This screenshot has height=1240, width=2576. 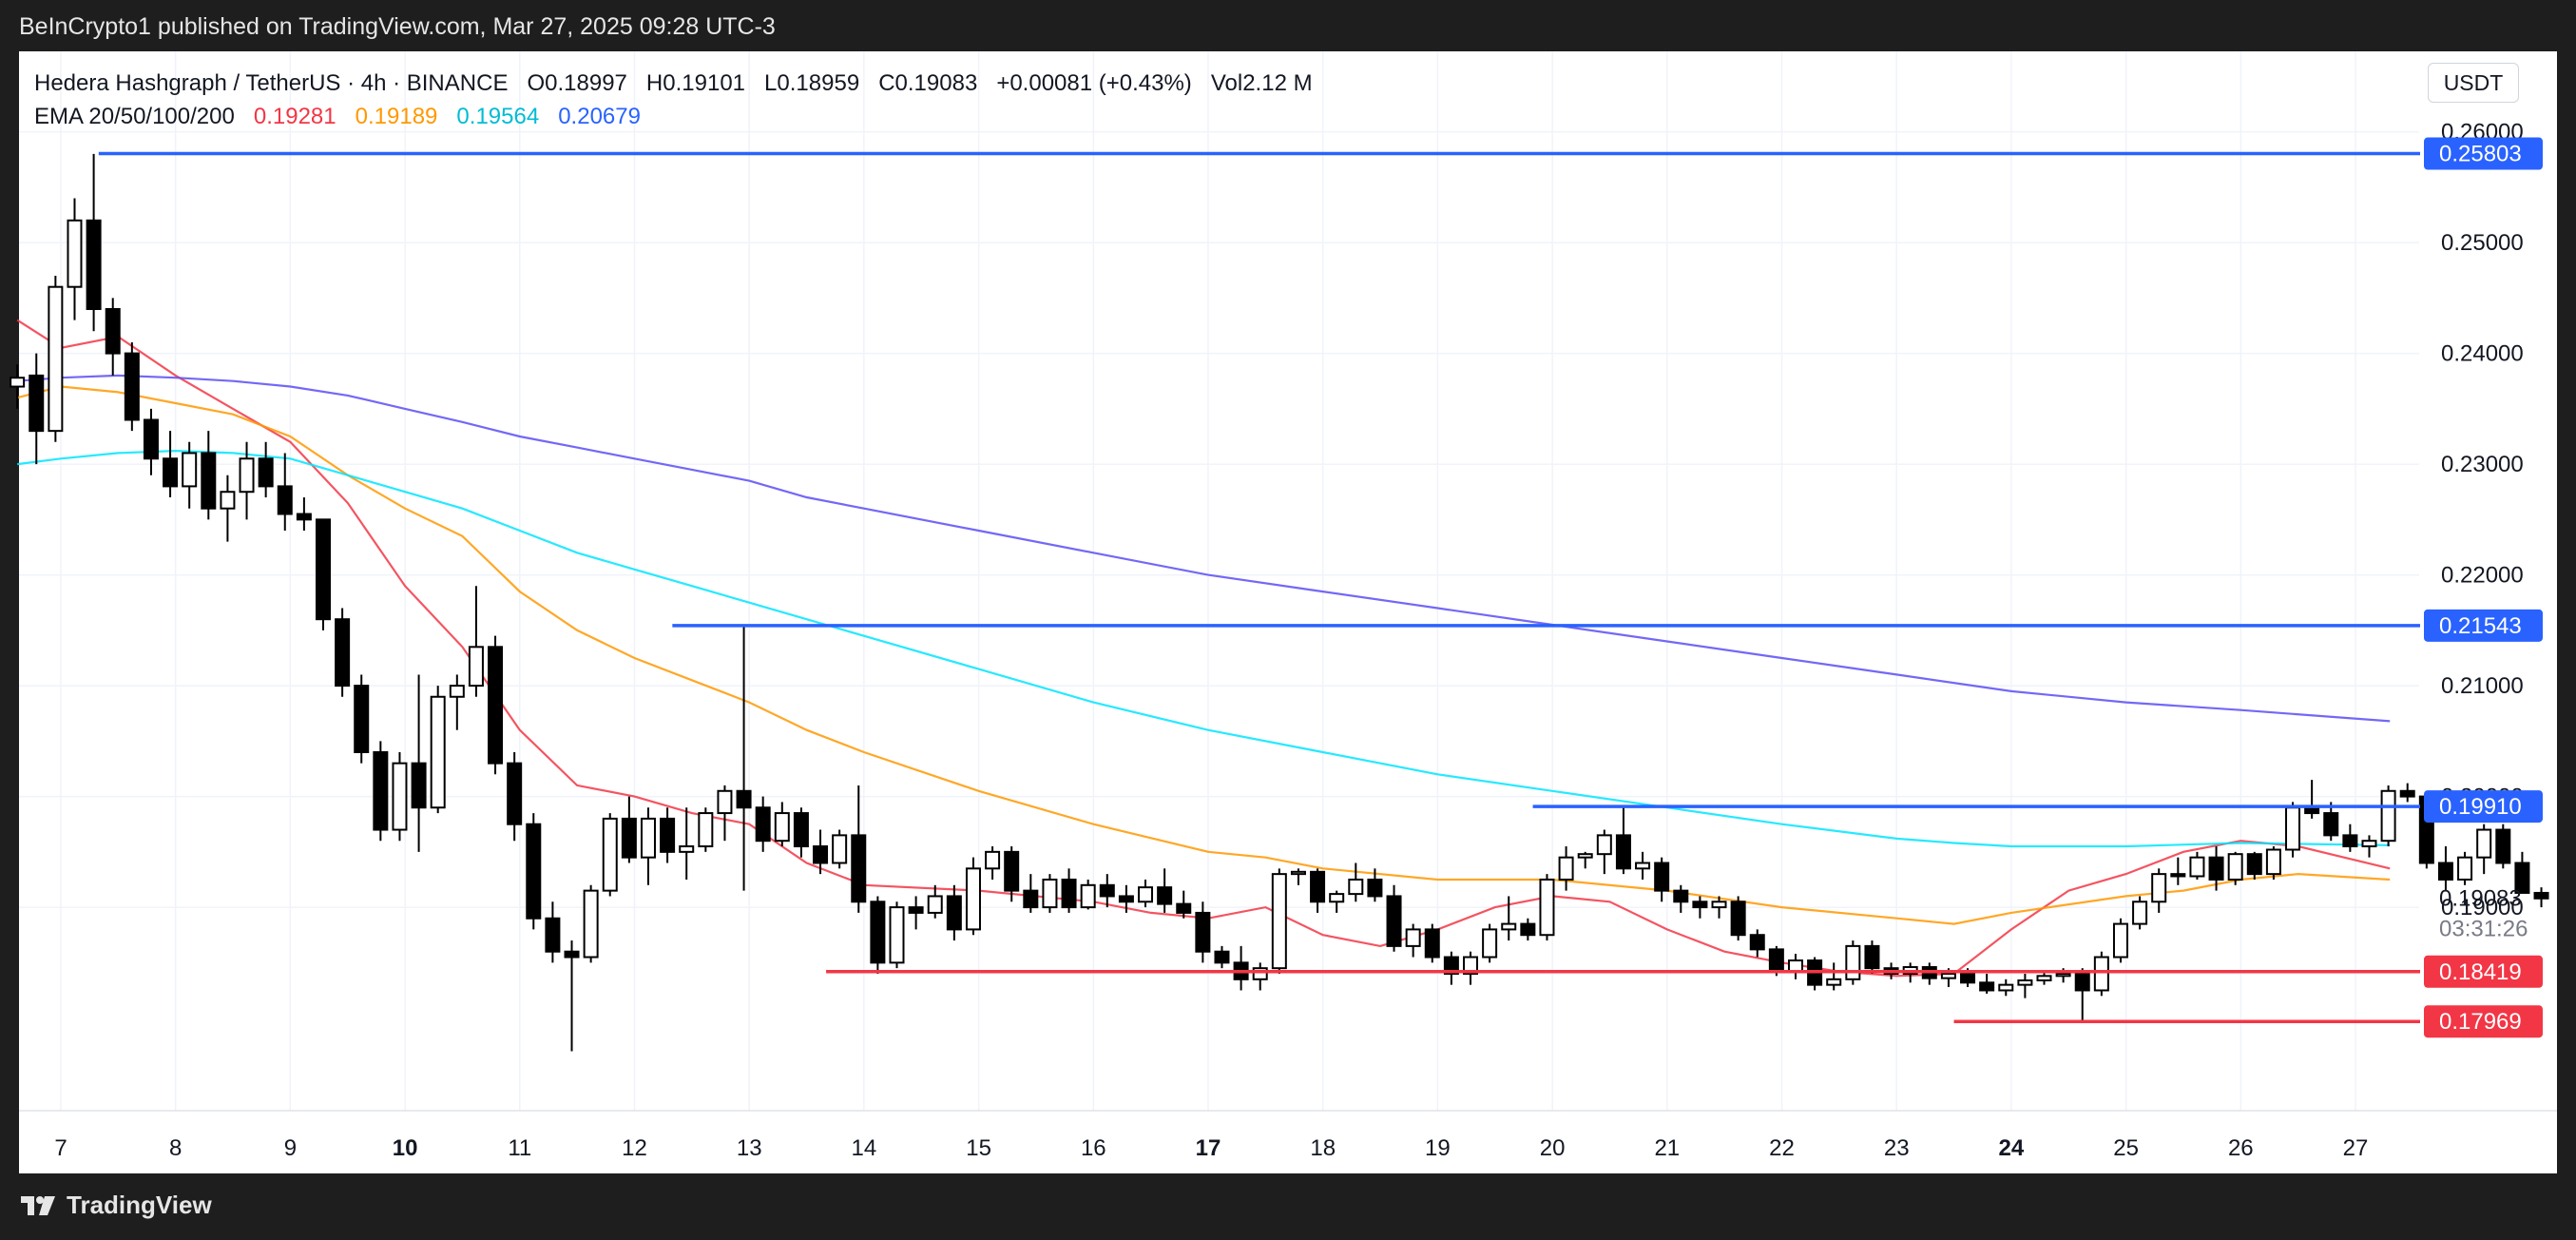 I want to click on legend-ema-label: EMA 20/50/100/200, so click(x=134, y=116).